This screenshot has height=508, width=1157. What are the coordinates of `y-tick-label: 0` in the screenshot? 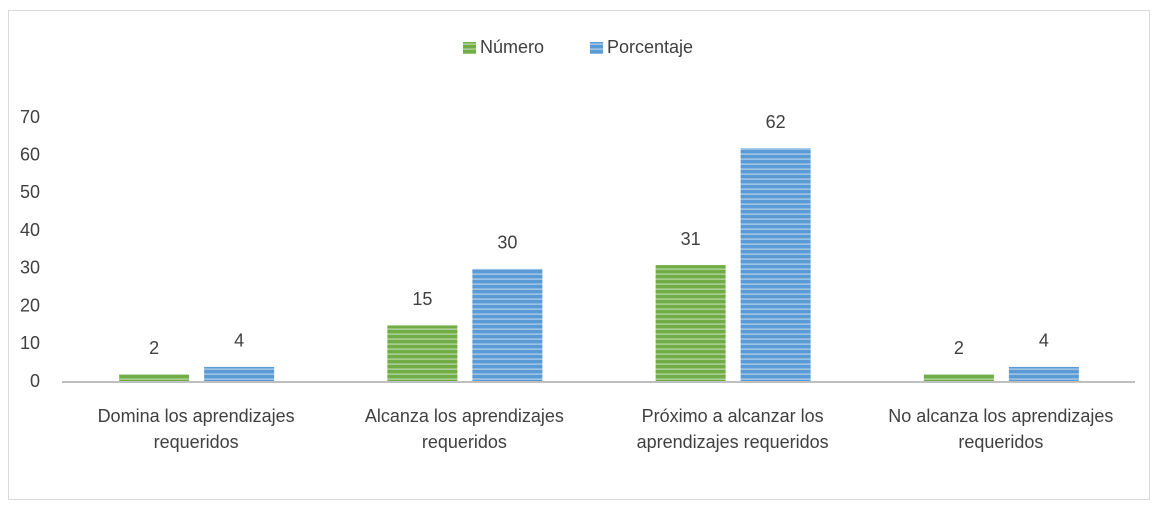 It's located at (35, 381).